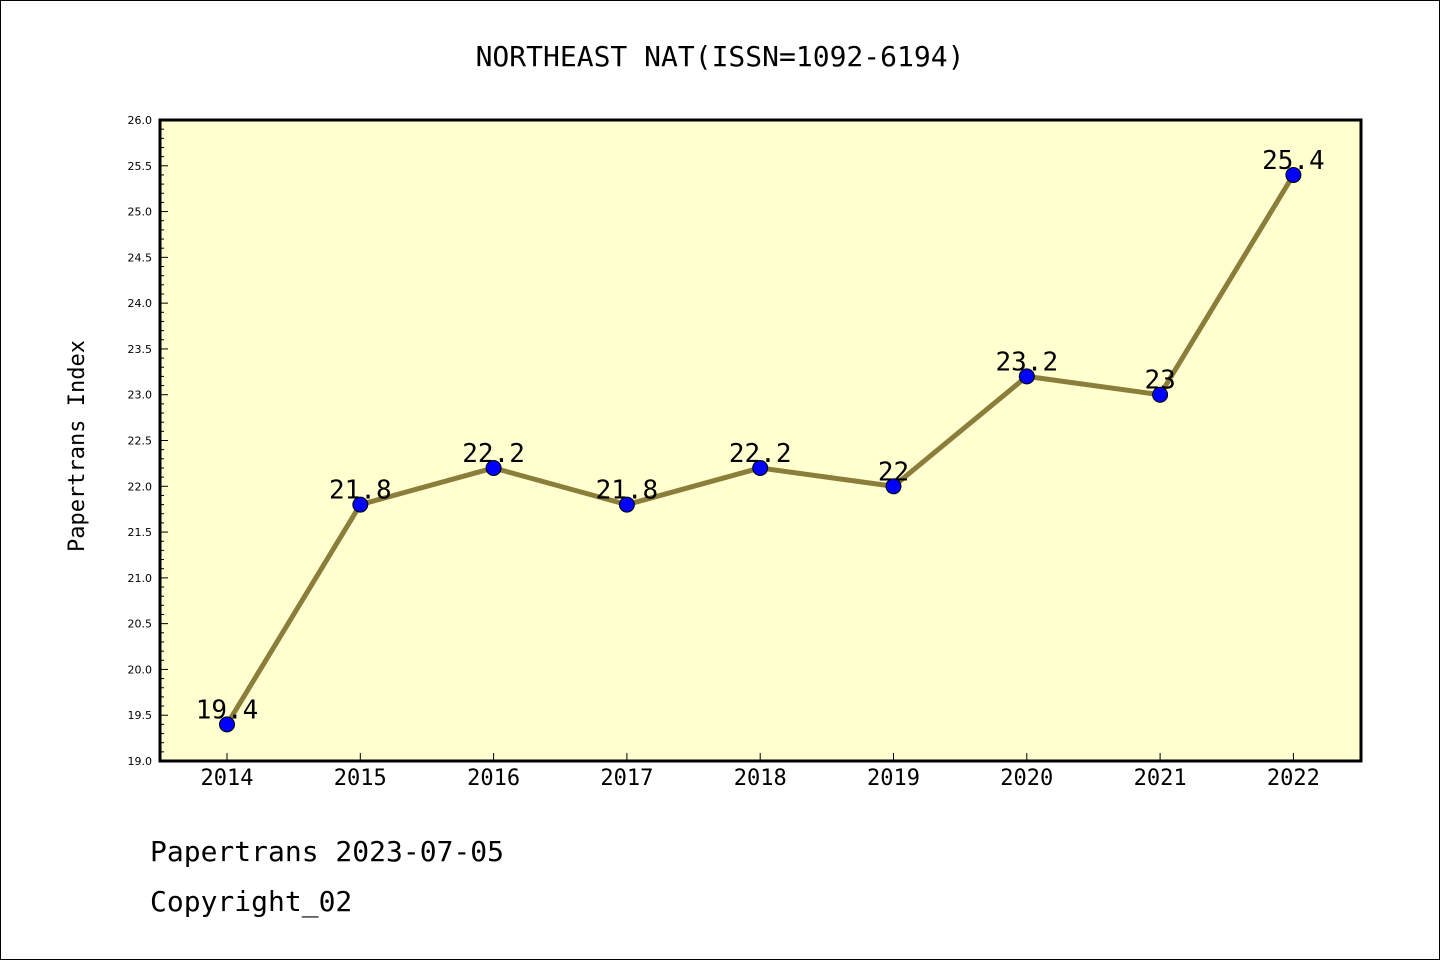  I want to click on x-tick-label: 2018, so click(760, 778).